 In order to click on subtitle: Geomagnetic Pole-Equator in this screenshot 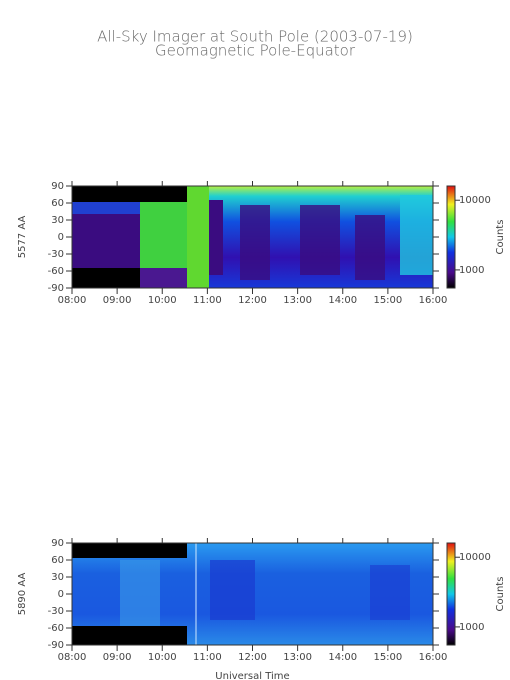, I will do `click(255, 51)`.